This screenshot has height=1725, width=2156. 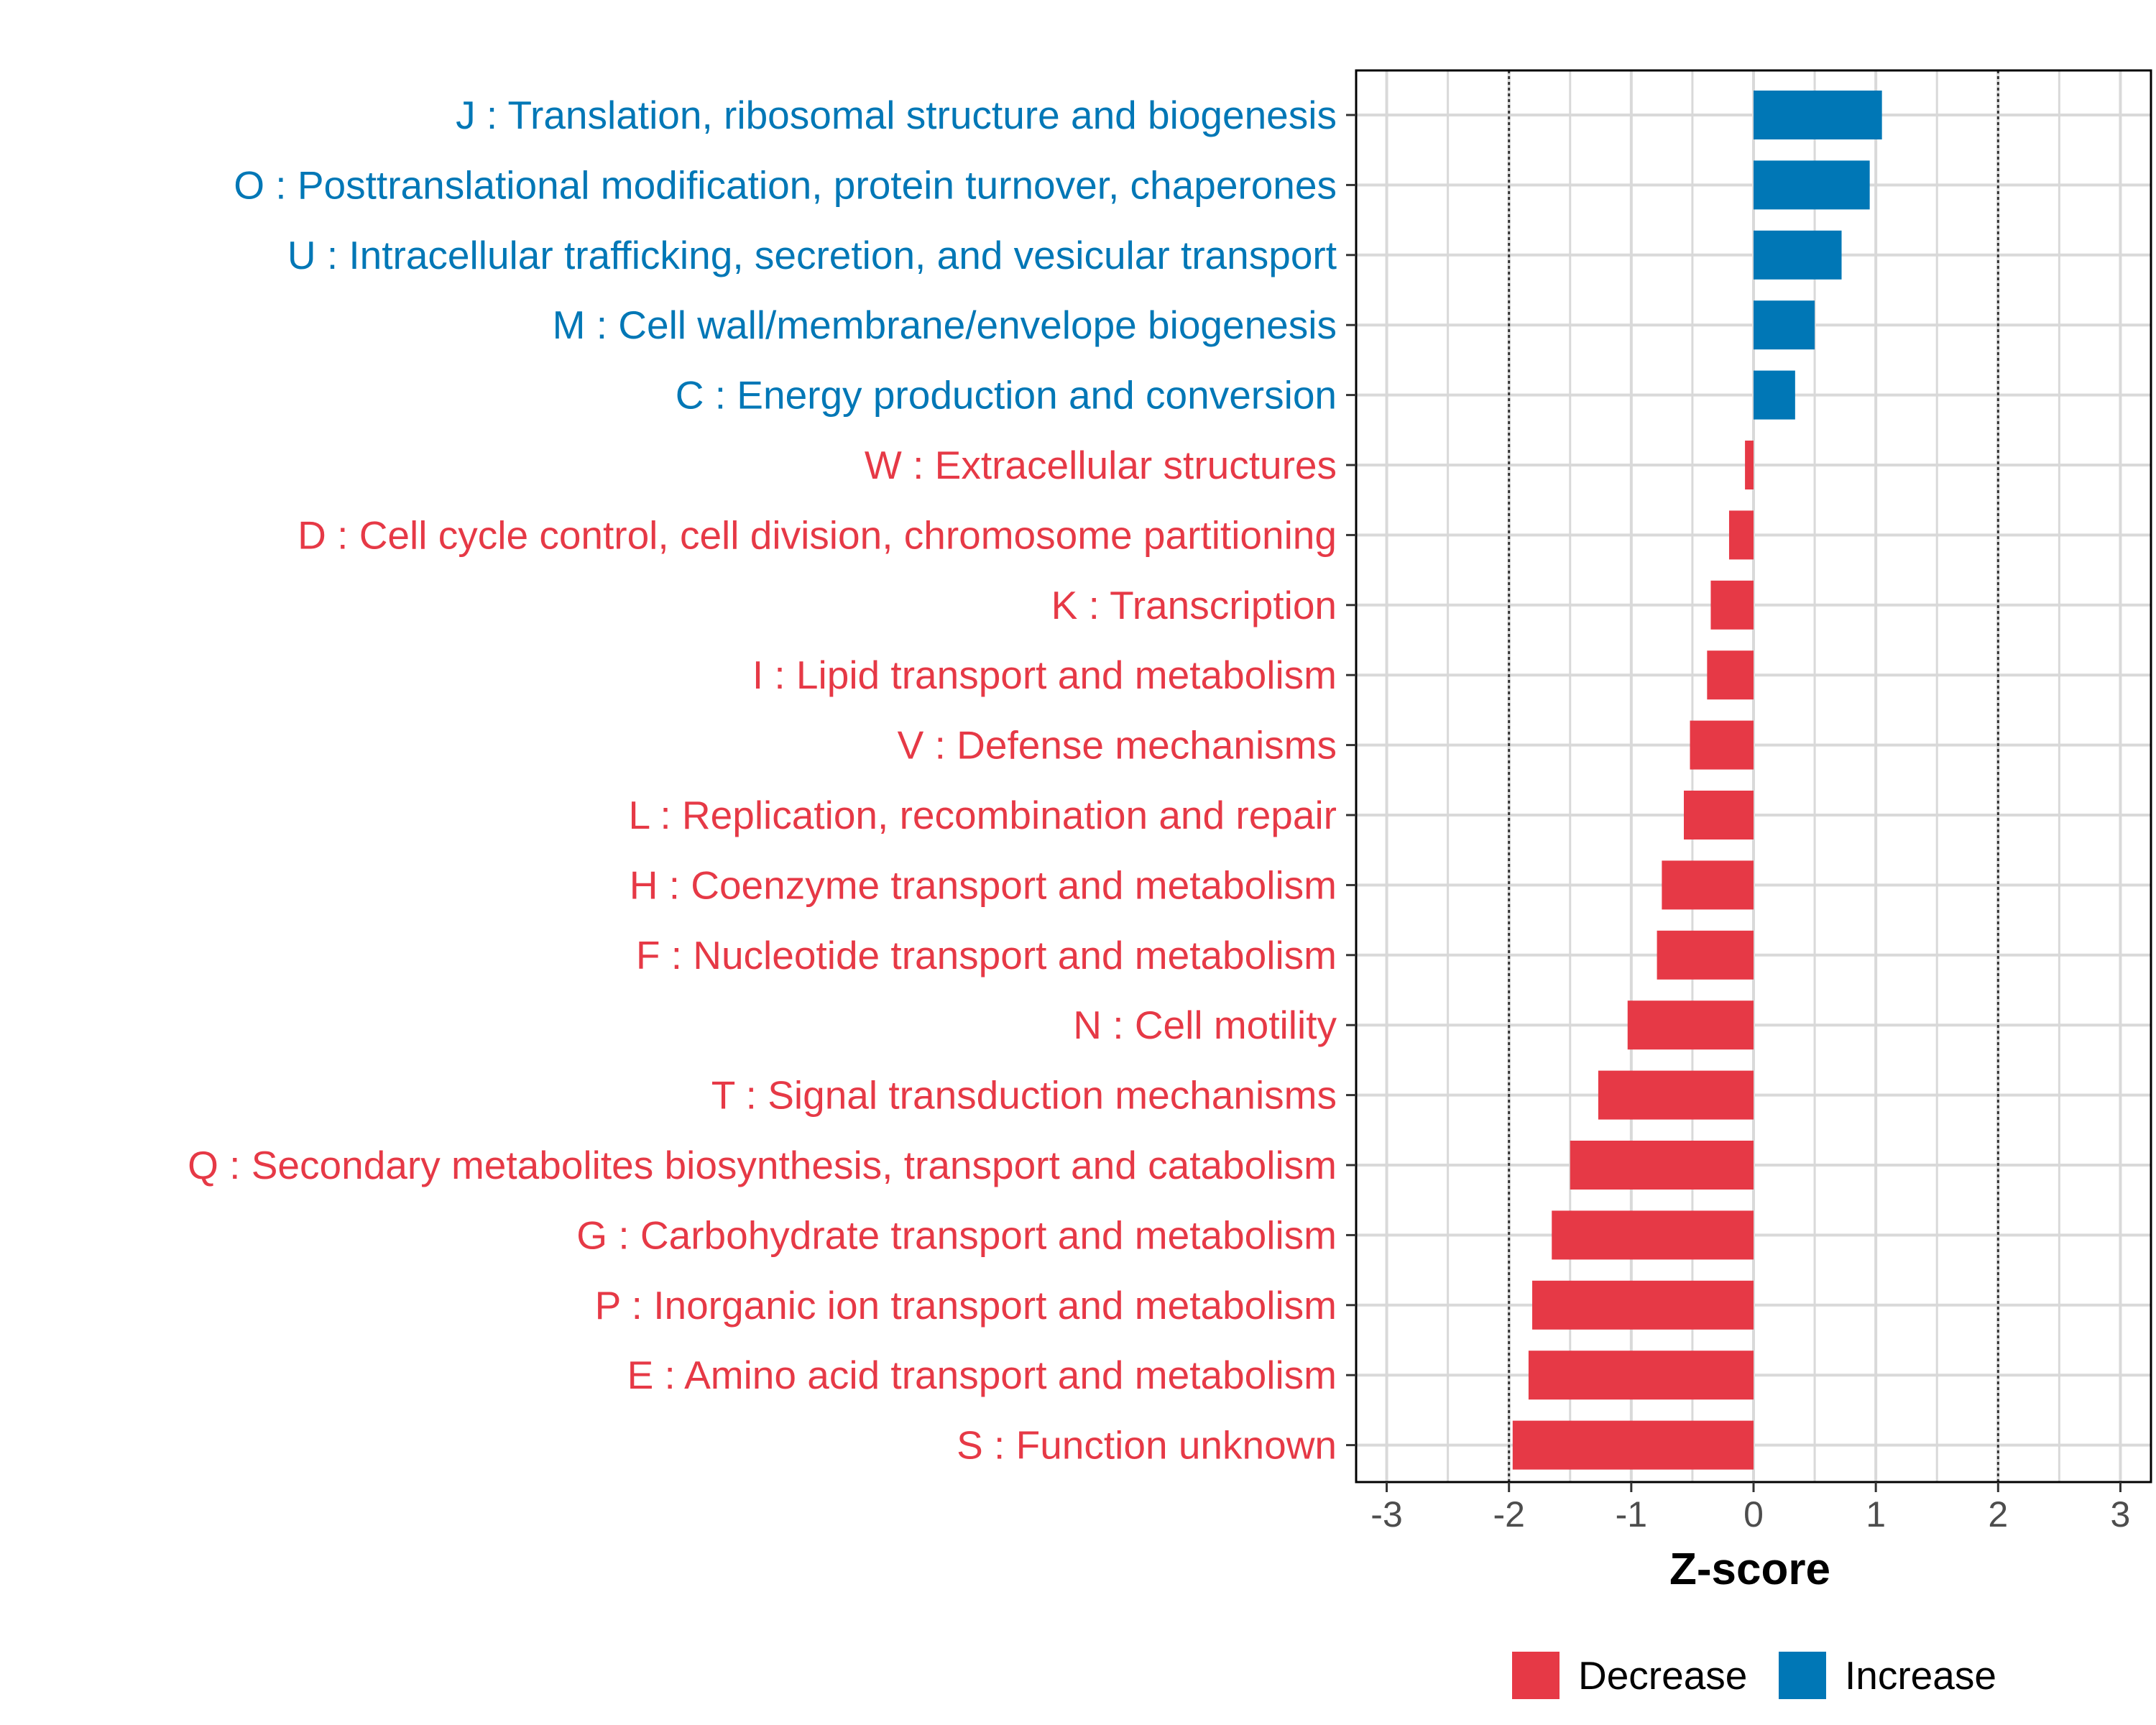 What do you see at coordinates (1024, 1095) in the screenshot?
I see `y-tick-label: T : Signal transduction mechanisms` at bounding box center [1024, 1095].